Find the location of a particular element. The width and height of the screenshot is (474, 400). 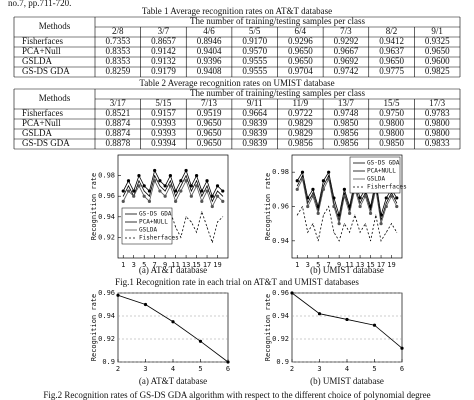

x-tick-label: 2 is located at coordinates (292, 369).